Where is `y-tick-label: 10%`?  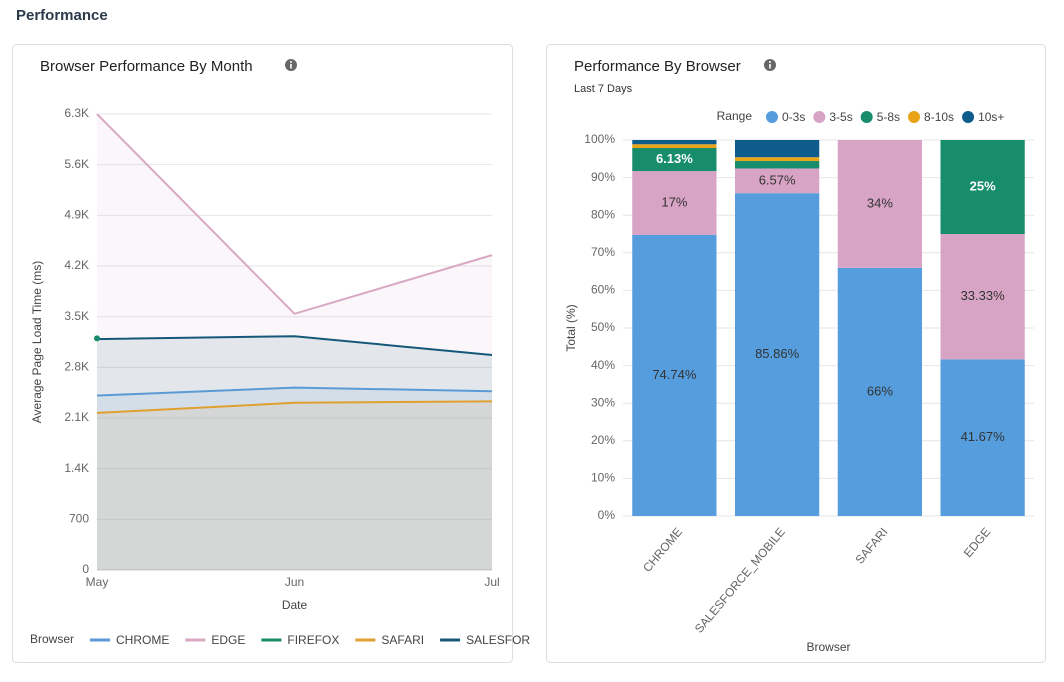
y-tick-label: 10% is located at coordinates (603, 478).